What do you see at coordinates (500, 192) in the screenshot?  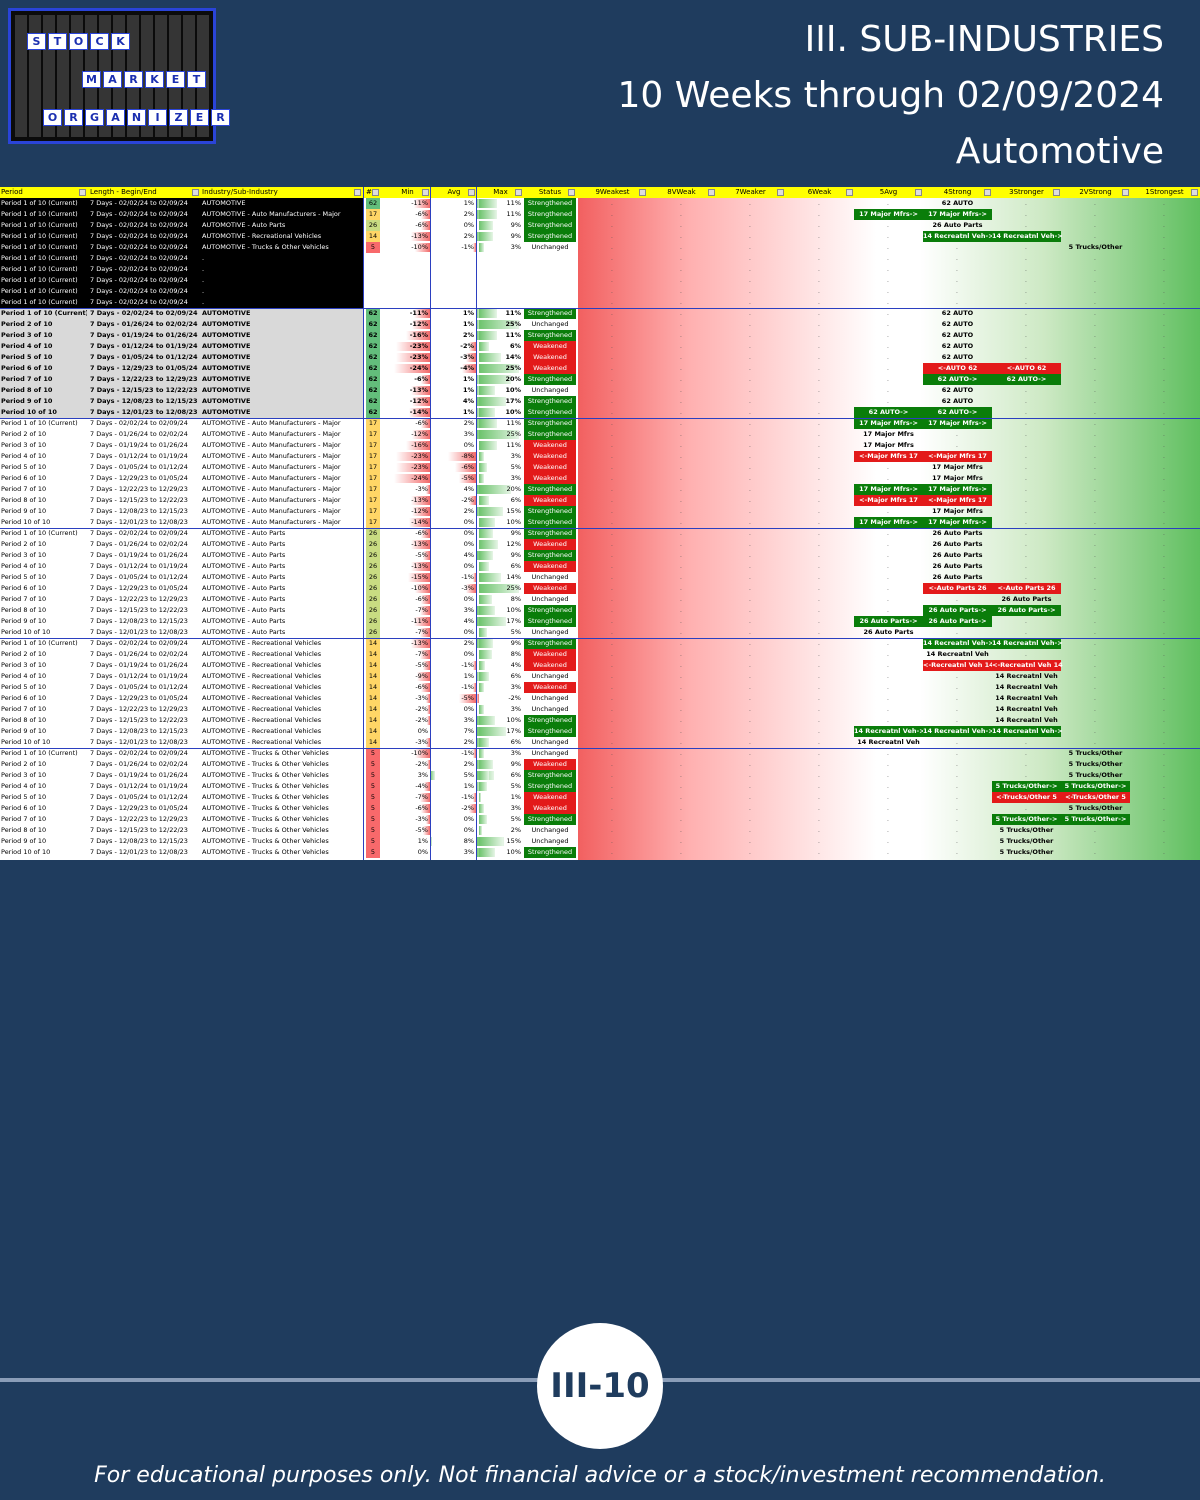 I see `column-header: Max` at bounding box center [500, 192].